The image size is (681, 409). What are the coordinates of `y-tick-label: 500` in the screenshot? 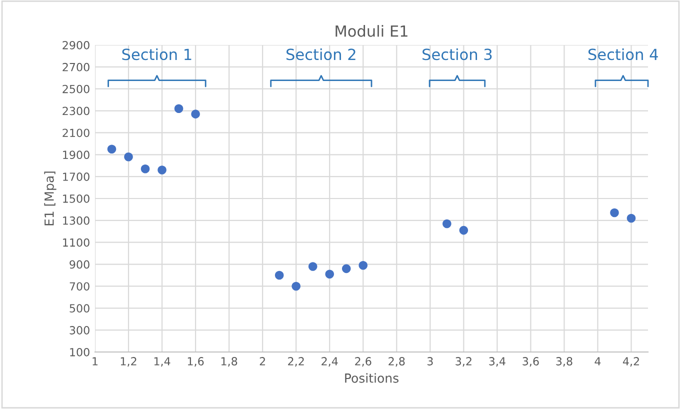 It's located at (80, 308).